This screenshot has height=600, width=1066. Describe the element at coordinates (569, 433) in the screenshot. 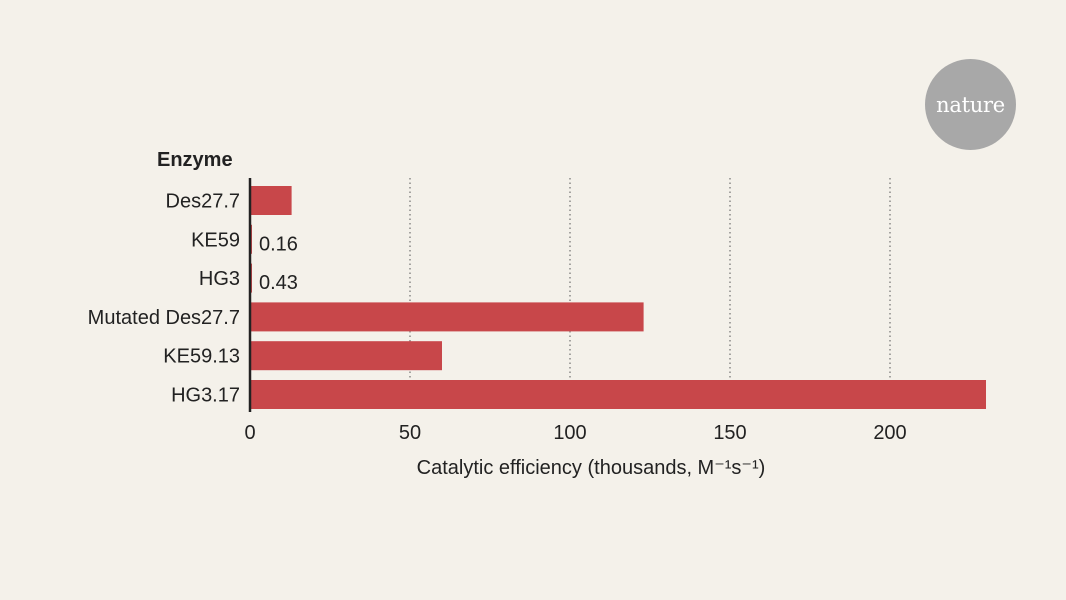

I see `x-tick-label: 100` at that location.